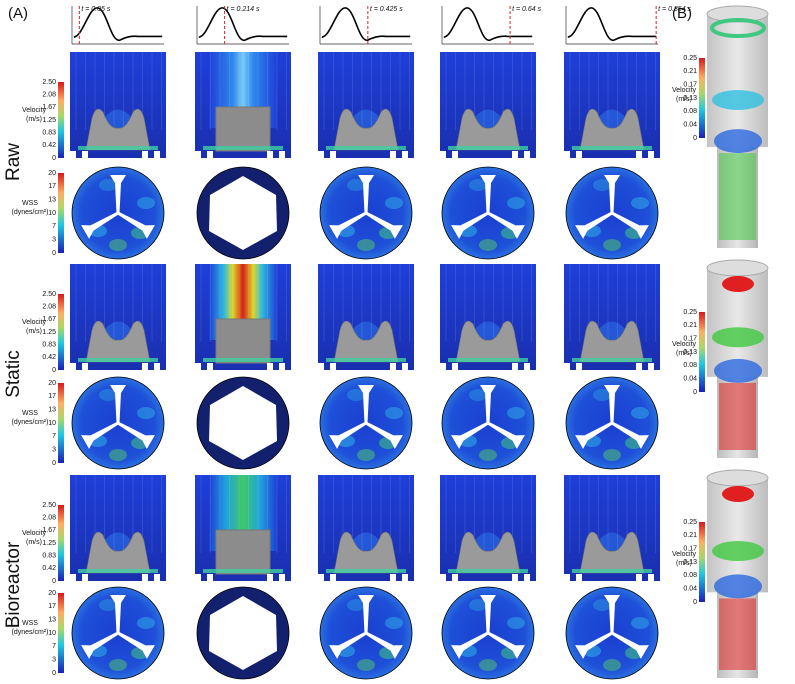 The image size is (795, 684). What do you see at coordinates (52, 383) in the screenshot?
I see `colorbar-tick: 20` at bounding box center [52, 383].